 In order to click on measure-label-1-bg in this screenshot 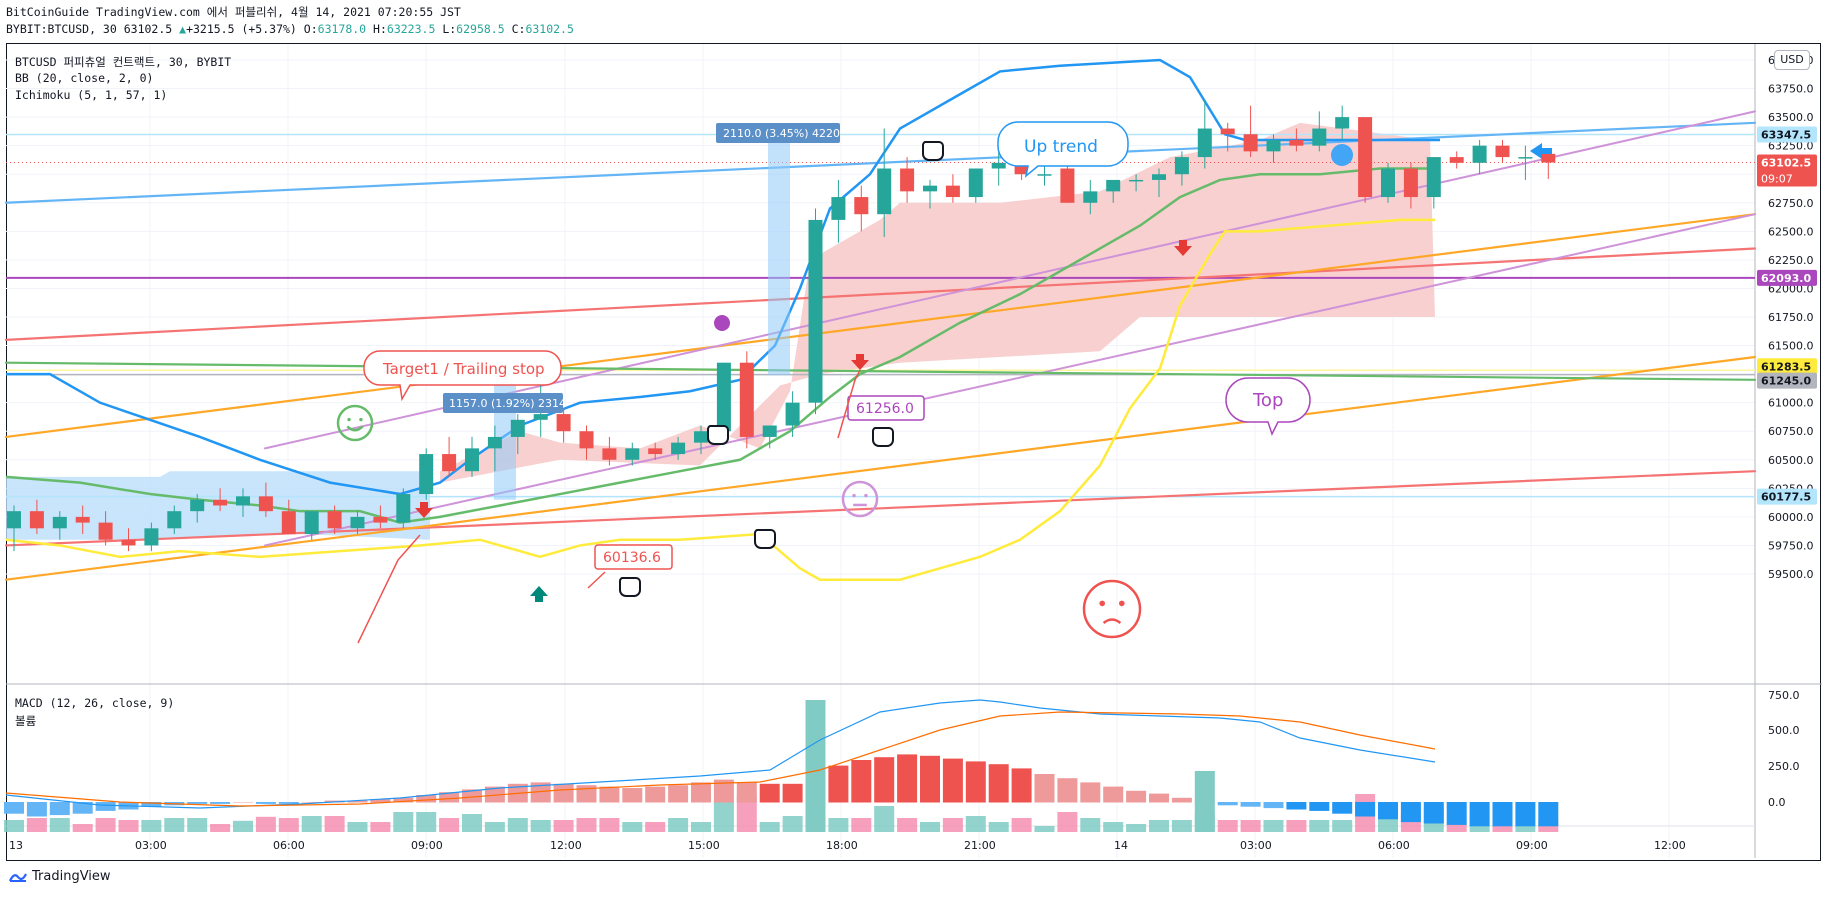, I will do `click(503, 403)`.